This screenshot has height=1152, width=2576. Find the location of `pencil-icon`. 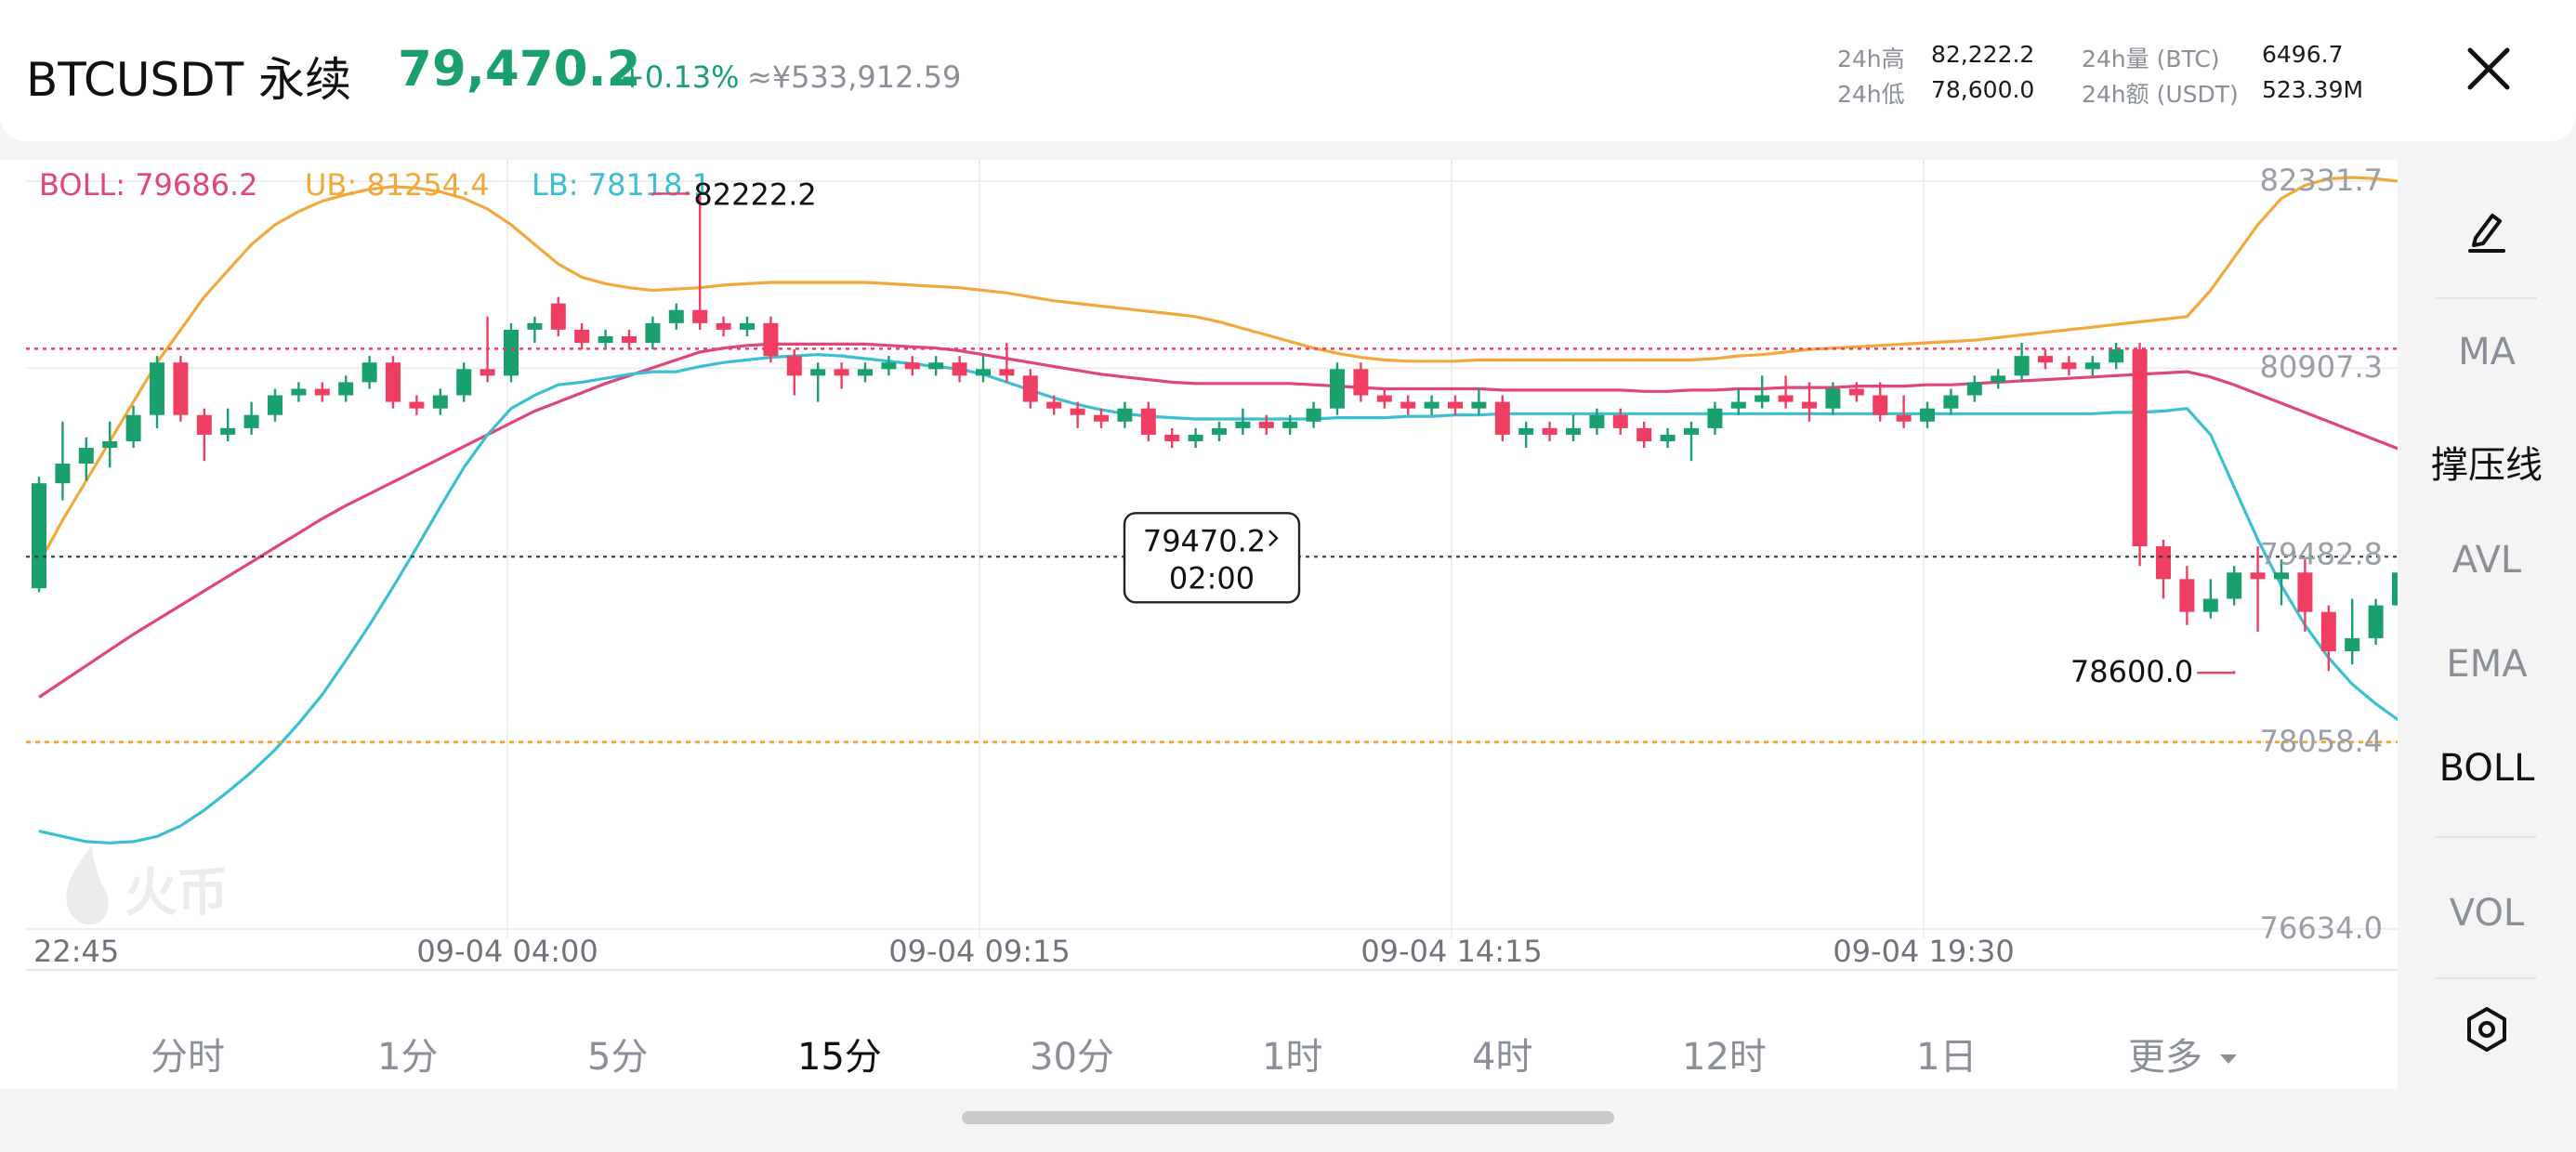

pencil-icon is located at coordinates (2486, 233).